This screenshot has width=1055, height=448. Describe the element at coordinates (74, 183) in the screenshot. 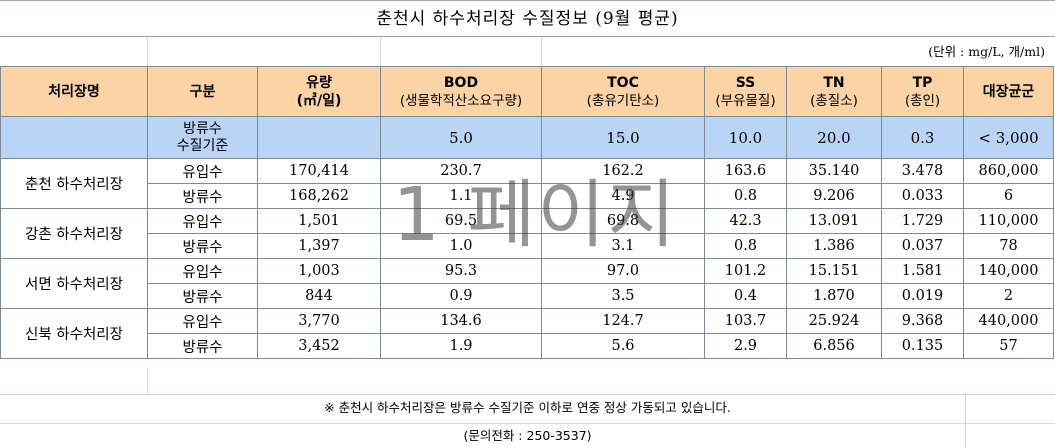

I see `facility-name: 춘천 하수처리장` at that location.